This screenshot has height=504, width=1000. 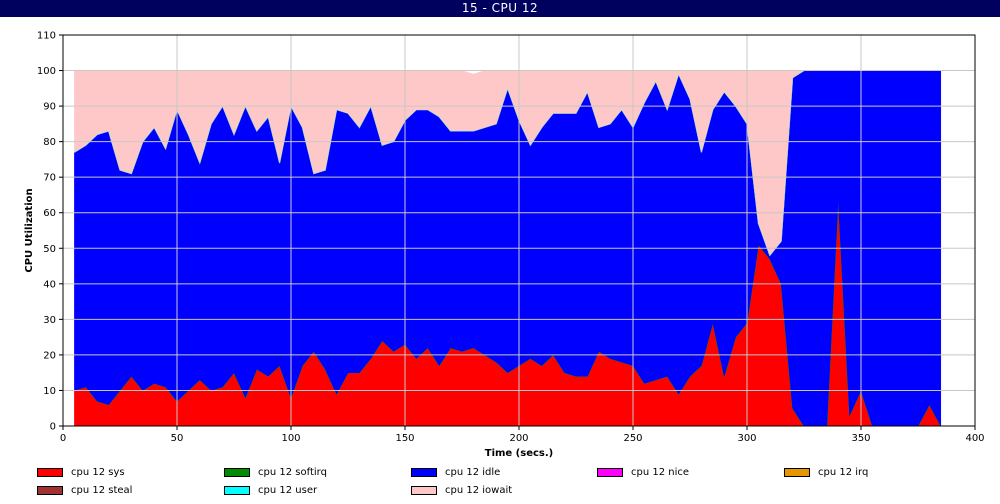 I want to click on legend-label: cpu 12 idle, so click(x=473, y=472).